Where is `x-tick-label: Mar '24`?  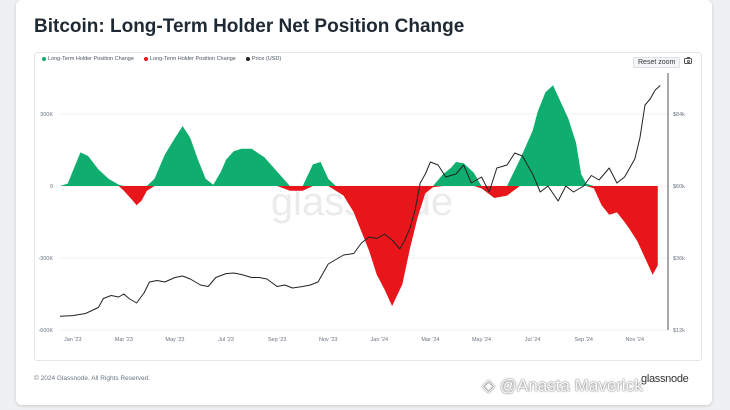 x-tick-label: Mar '24 is located at coordinates (430, 340).